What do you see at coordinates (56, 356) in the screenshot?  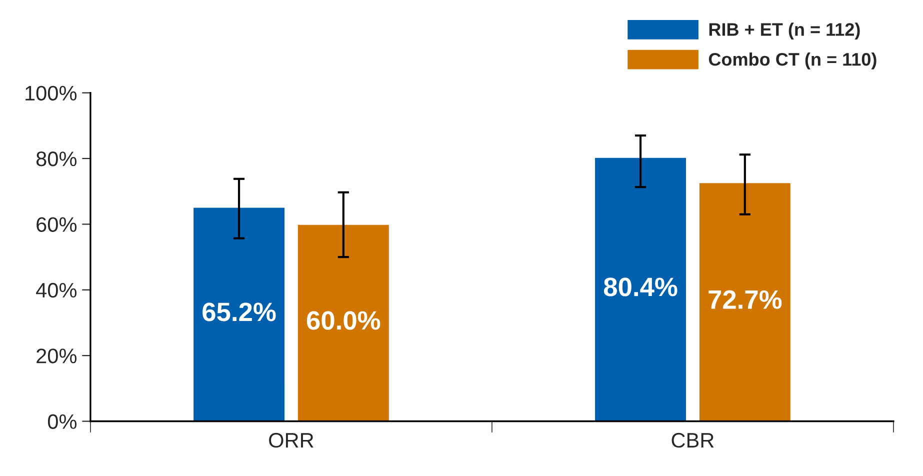 I see `y-tick-label: 20%` at bounding box center [56, 356].